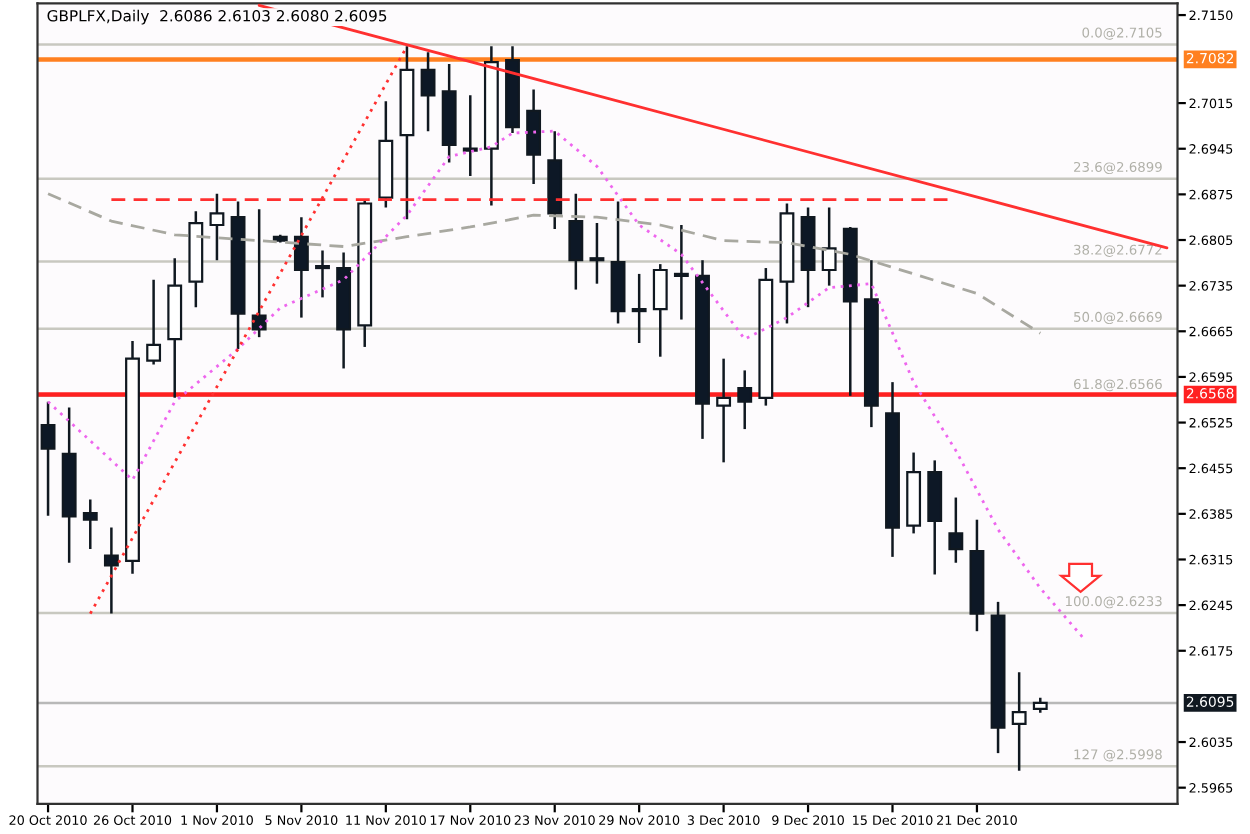 The height and width of the screenshot is (834, 1250). Describe the element at coordinates (544, 263) in the screenshot. I see `line-series` at that location.